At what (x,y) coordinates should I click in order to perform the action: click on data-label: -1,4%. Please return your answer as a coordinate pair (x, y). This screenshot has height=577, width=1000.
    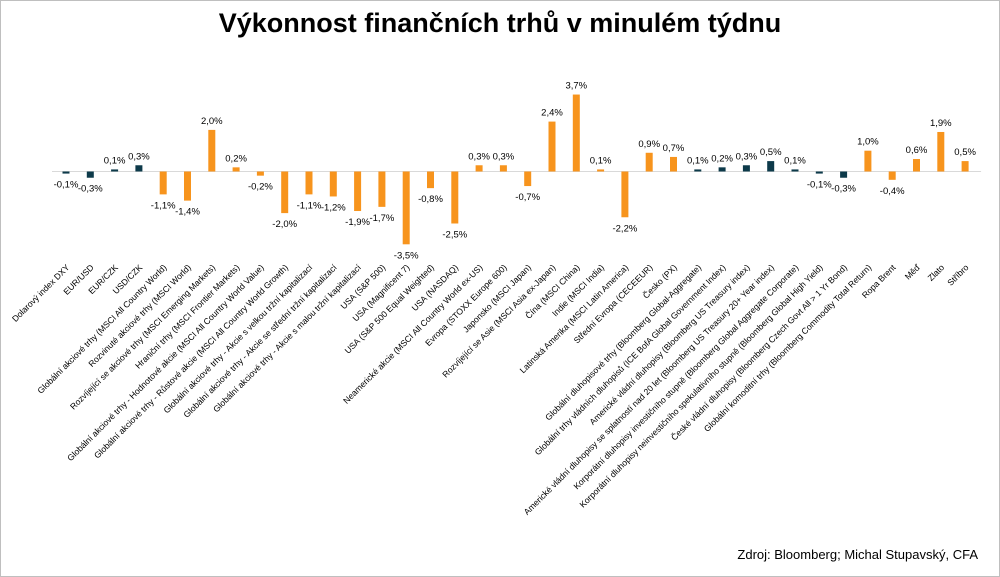
    Looking at the image, I should click on (187, 212).